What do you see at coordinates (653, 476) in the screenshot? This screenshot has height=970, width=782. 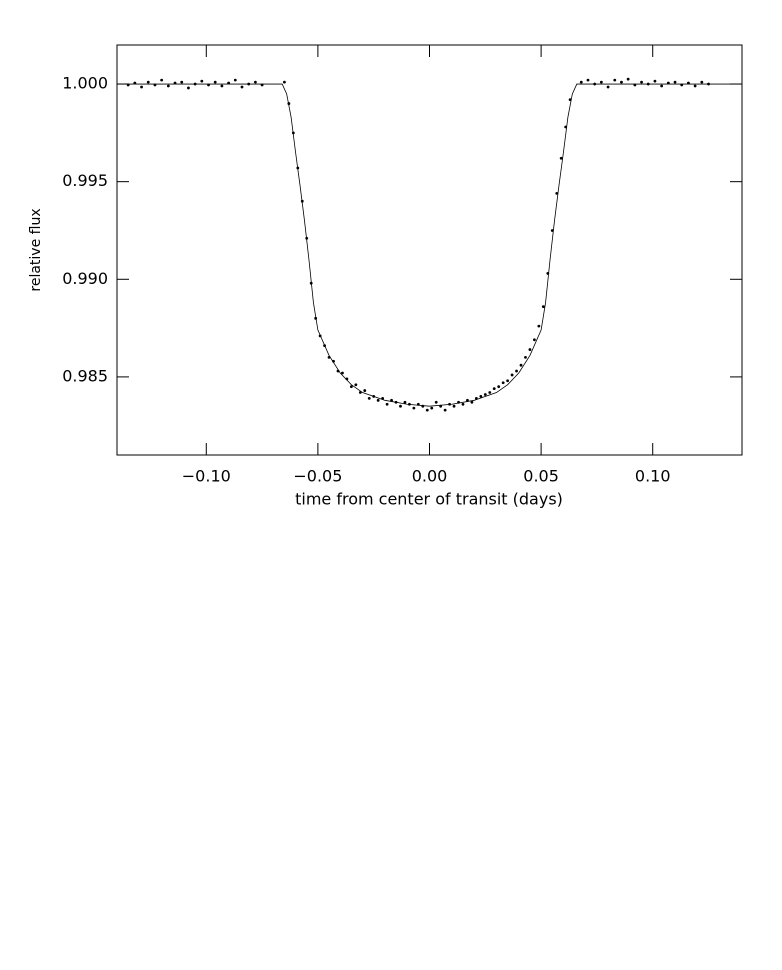 I see `x-tick-label: 0.10` at bounding box center [653, 476].